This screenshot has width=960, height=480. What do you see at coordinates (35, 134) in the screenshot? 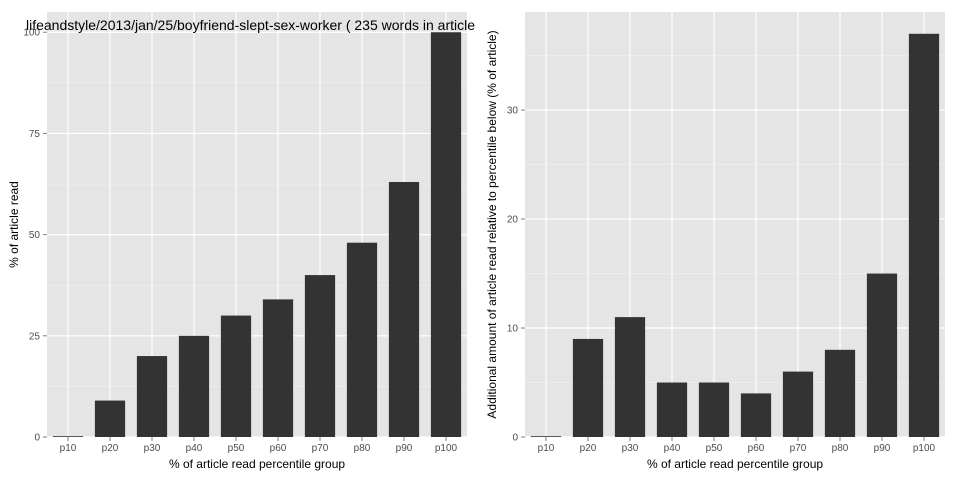
I see `y-tick-label: 75` at bounding box center [35, 134].